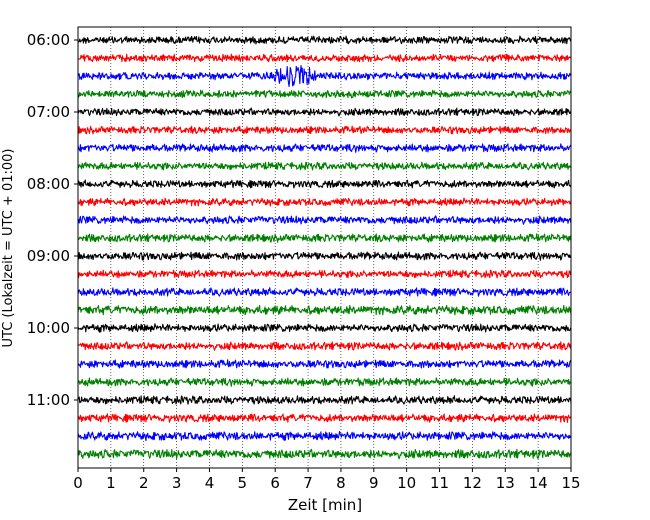 This screenshot has width=650, height=520. Describe the element at coordinates (275, 483) in the screenshot. I see `x-tick-label: 6` at that location.